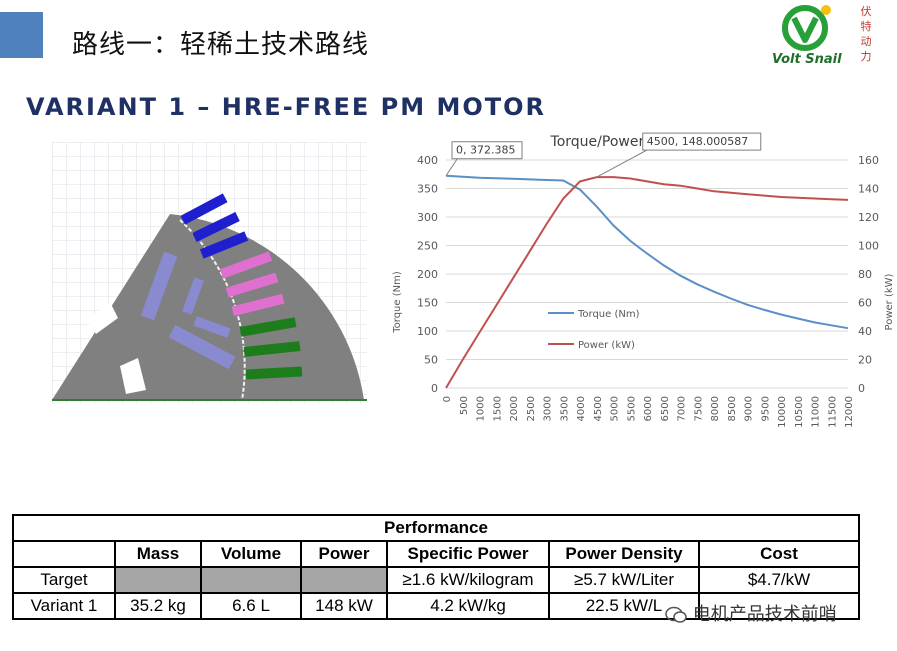 The image size is (897, 651). Describe the element at coordinates (866, 34) in the screenshot. I see `logo-vertical-chars: 伏 特 动 力` at that location.